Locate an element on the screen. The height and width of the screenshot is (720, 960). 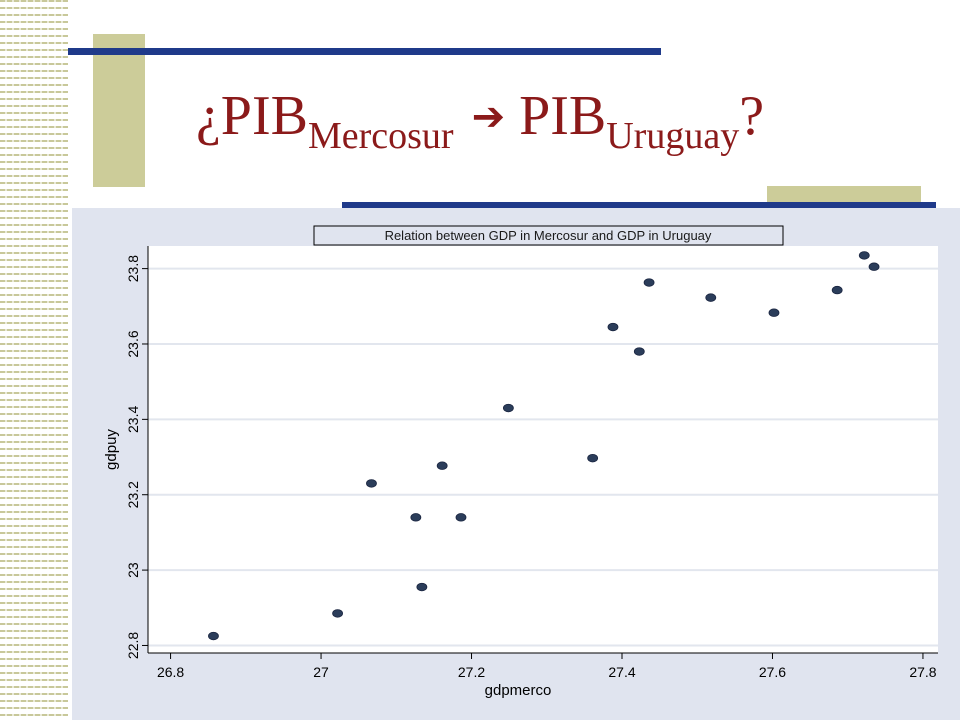
title-subscript-uruguay: Uruguay is located at coordinates (673, 136).